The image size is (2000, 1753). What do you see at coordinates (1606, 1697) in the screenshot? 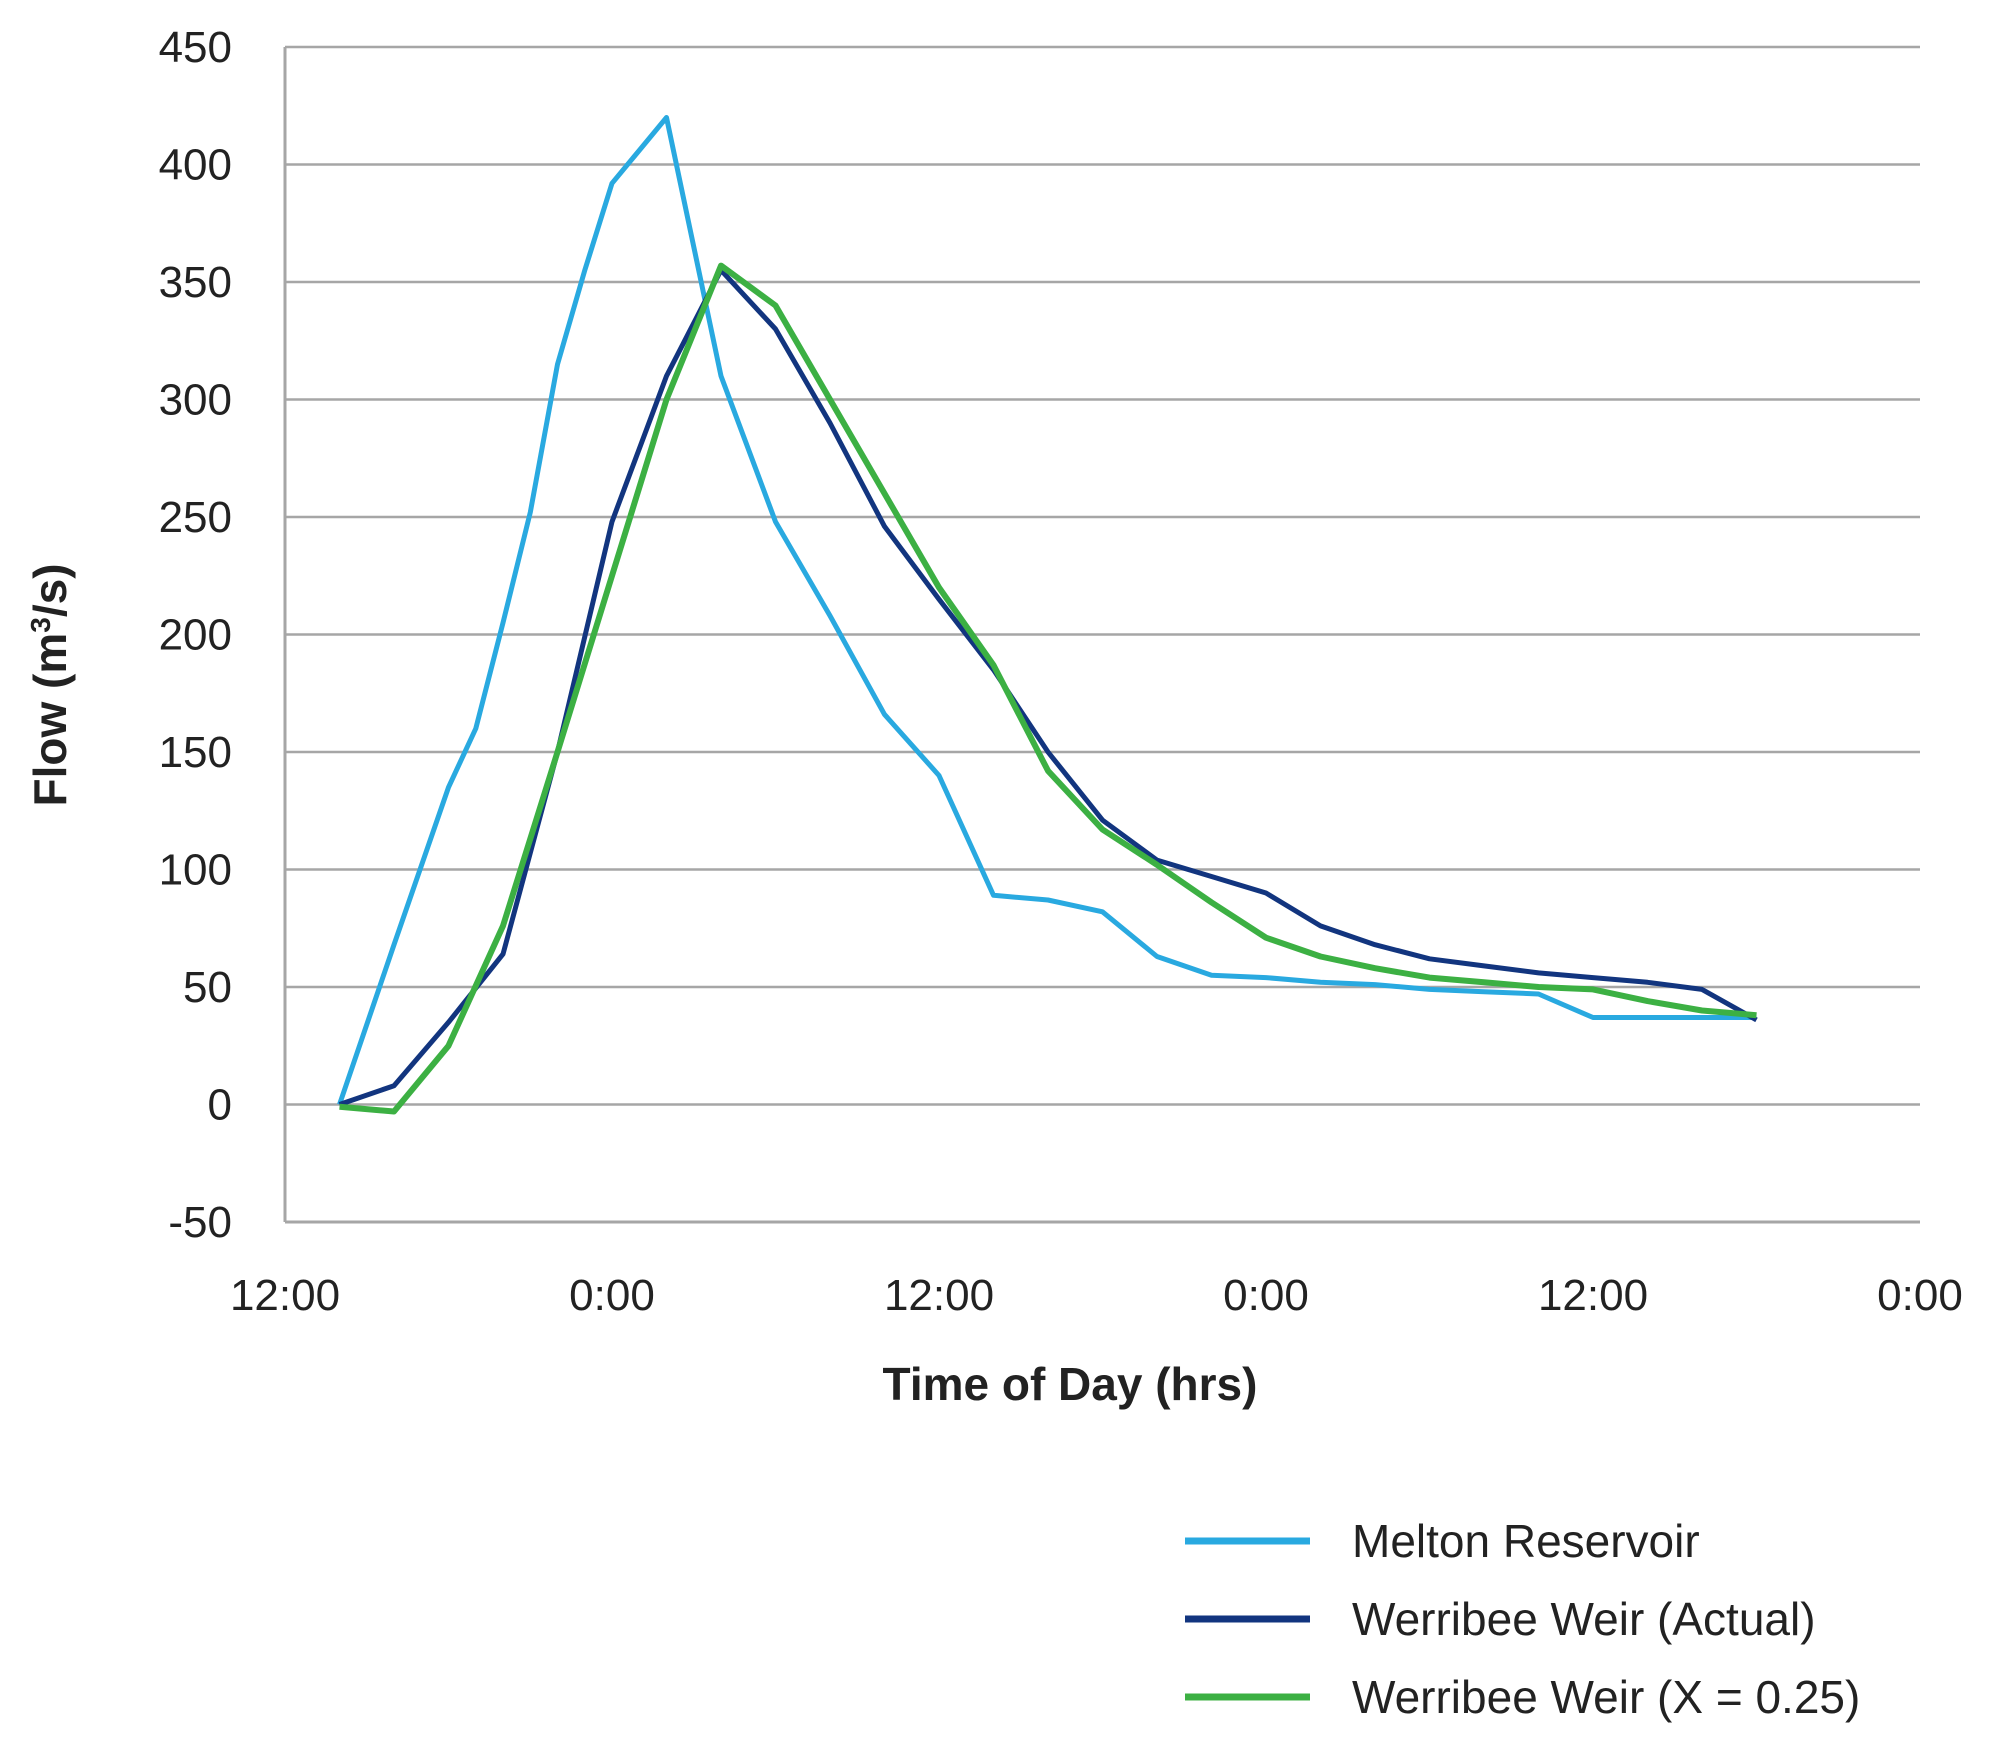
I see `legend-label: Werribee Weir (X = 0.25)` at bounding box center [1606, 1697].